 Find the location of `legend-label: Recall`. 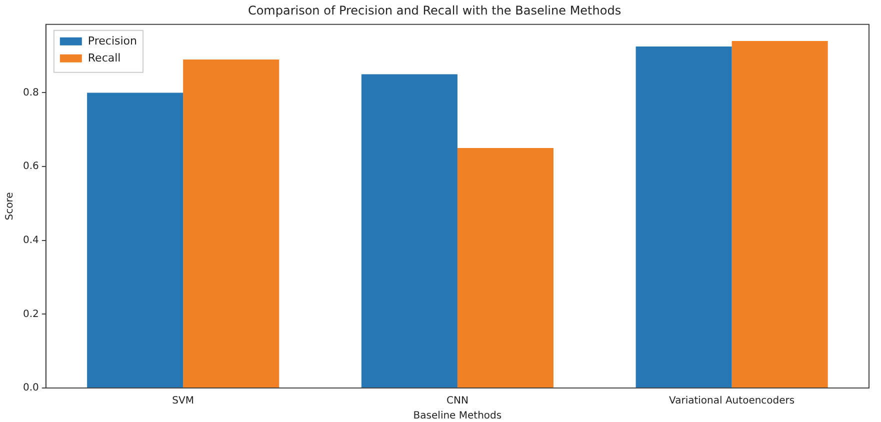

legend-label: Recall is located at coordinates (104, 57).